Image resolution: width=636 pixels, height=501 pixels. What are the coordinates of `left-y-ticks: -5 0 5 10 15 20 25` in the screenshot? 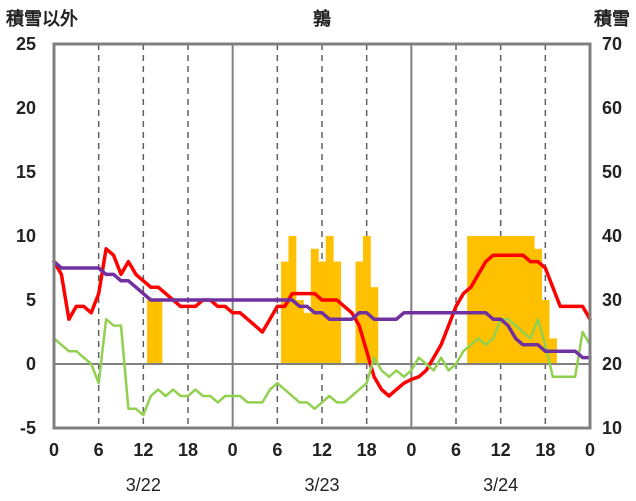 It's located at (26, 236).